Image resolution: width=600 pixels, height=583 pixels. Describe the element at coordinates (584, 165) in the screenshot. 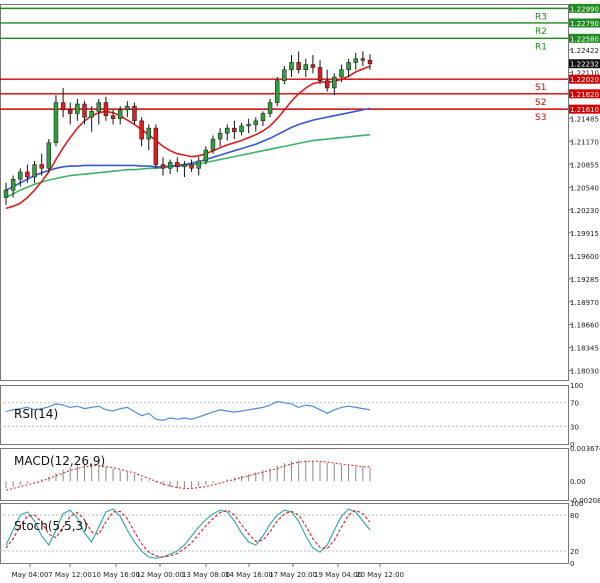

I see `price-tick-label: 1.20855` at that location.